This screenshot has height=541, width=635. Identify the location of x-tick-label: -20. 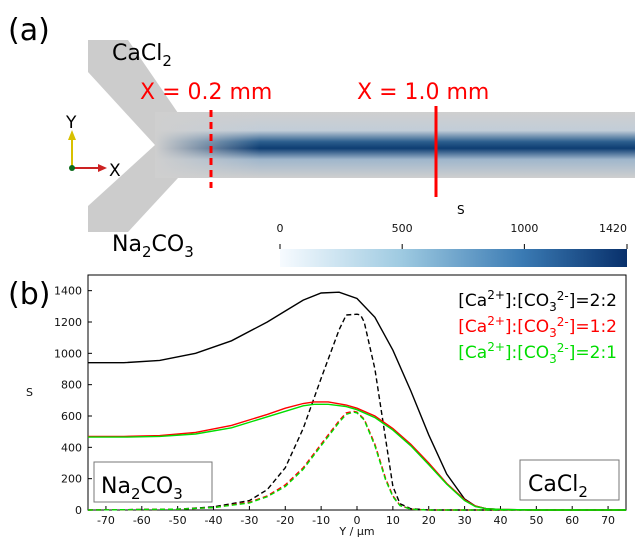
(285, 520).